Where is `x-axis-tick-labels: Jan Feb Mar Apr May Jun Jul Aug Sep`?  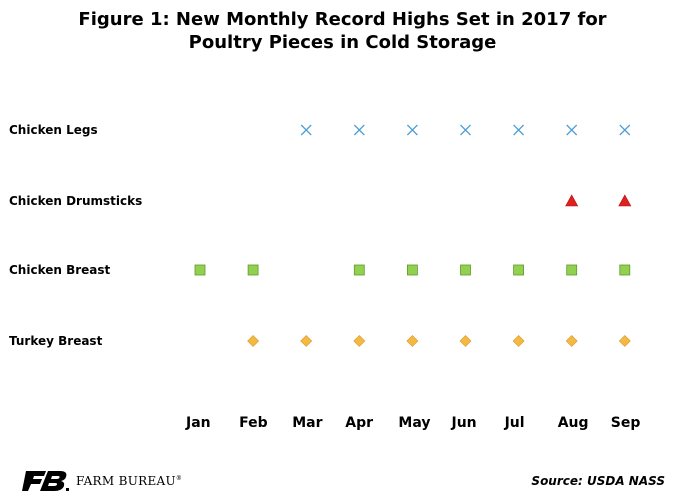
x-axis-tick-labels: Jan Feb Mar Apr May Jun Jul Aug Sep is located at coordinates (412, 423).